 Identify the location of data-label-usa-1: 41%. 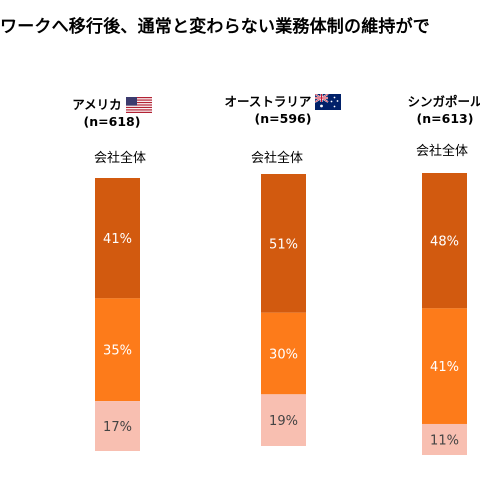
(117, 239).